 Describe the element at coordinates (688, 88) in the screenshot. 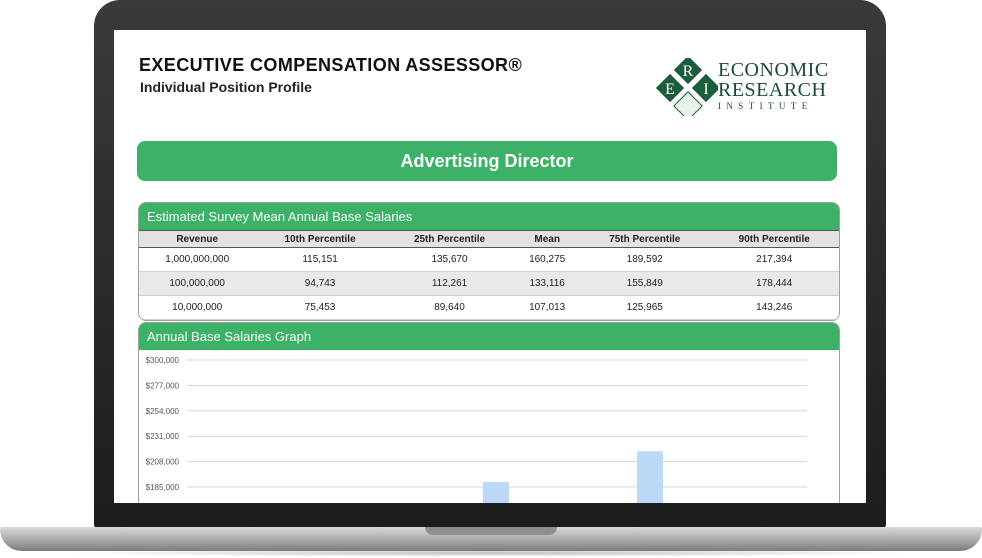

I see `eri-diamond-logo-icon: E R I` at that location.